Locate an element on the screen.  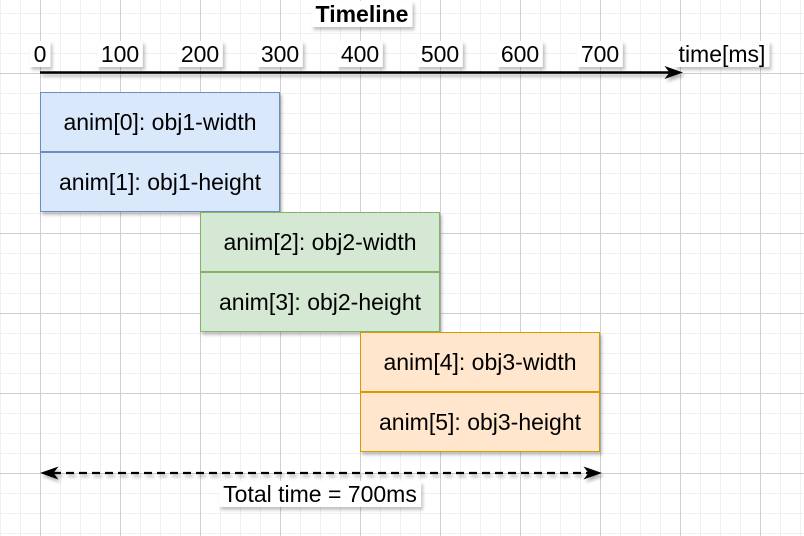
axis-tick-label: 400 is located at coordinates (360, 54).